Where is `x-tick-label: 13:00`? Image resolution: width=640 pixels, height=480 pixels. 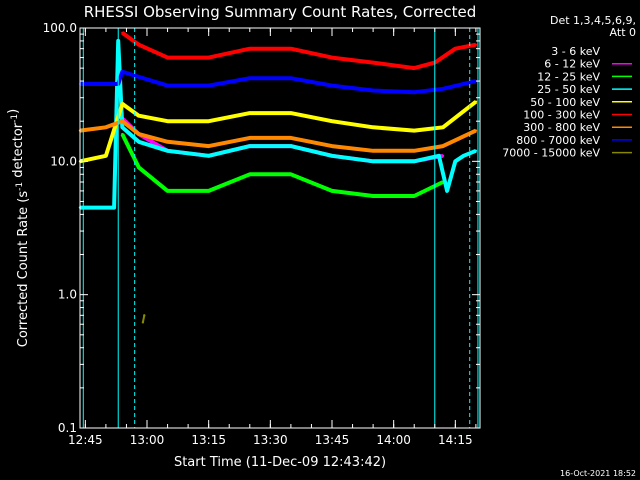 x-tick-label: 13:00 is located at coordinates (147, 440).